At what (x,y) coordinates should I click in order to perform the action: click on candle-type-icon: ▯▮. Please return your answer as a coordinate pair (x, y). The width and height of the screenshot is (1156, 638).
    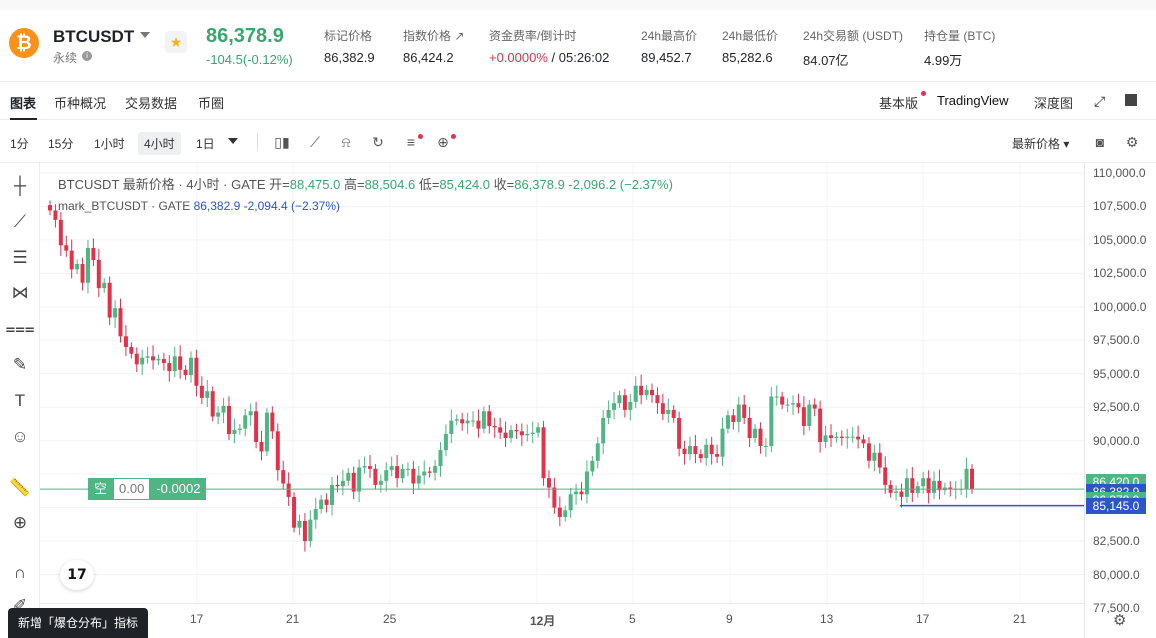
    Looking at the image, I should click on (282, 142).